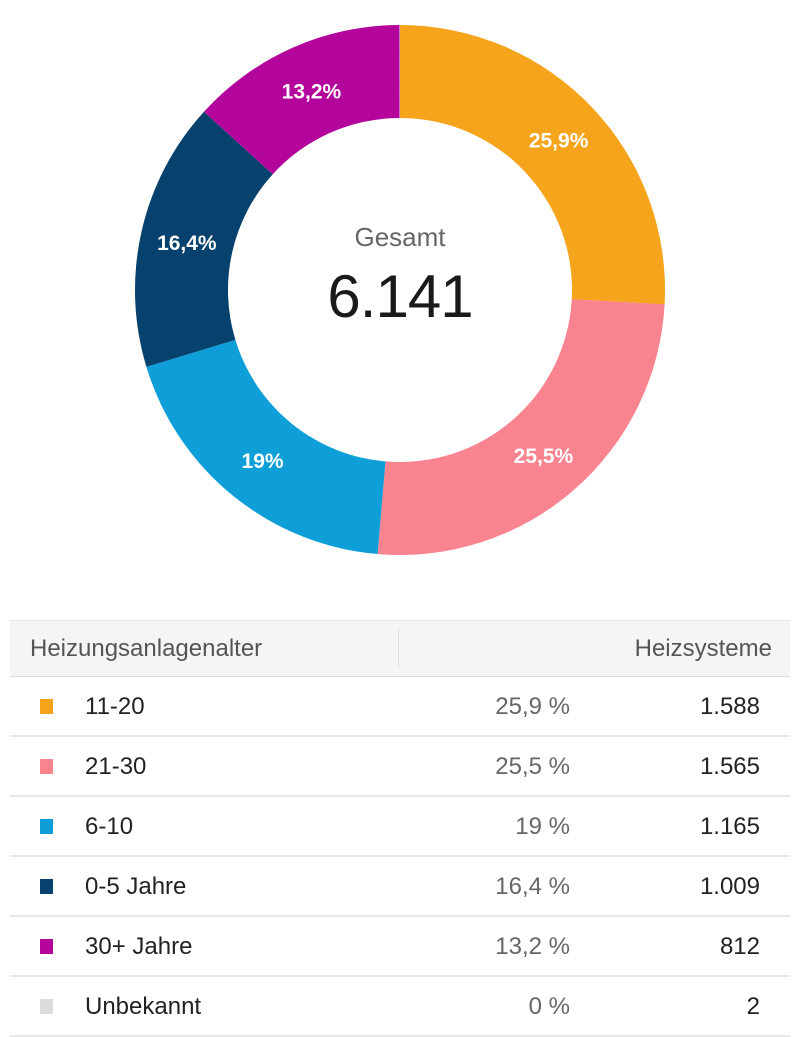 This screenshot has height=1037, width=800. Describe the element at coordinates (136, 886) in the screenshot. I see `category-label: 0-5 Jahre` at that location.